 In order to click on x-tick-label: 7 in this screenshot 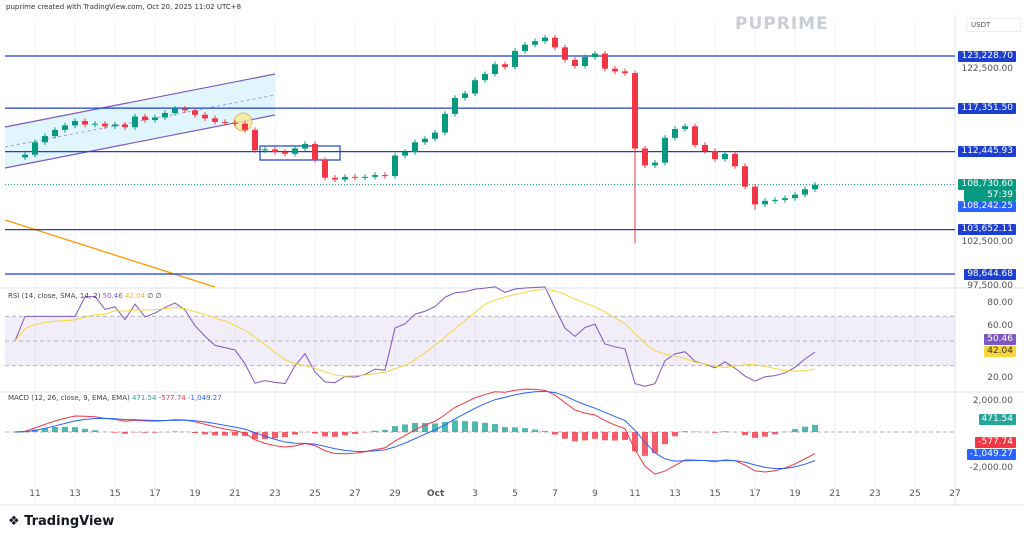, I will do `click(555, 494)`.